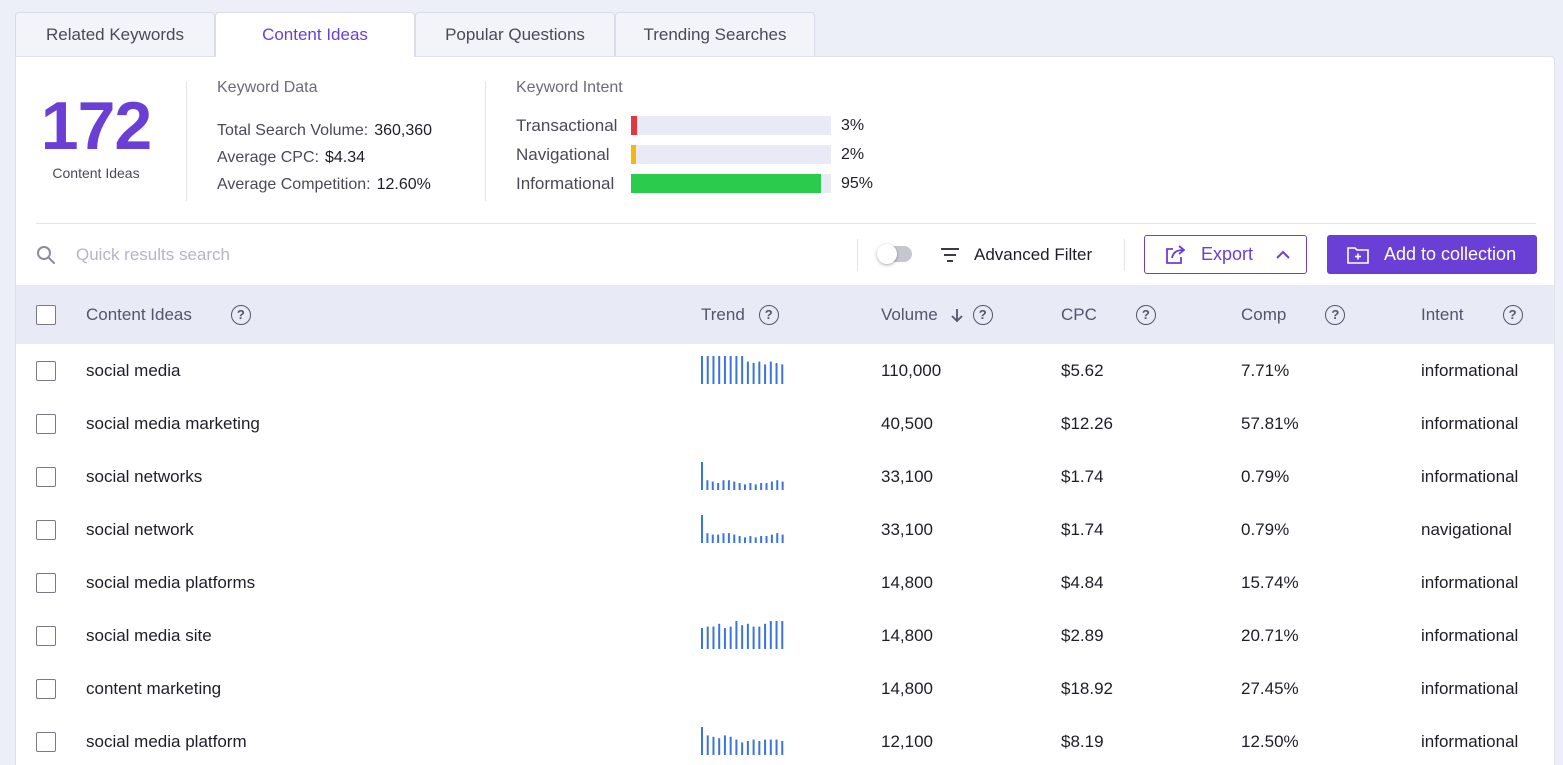 This screenshot has height=765, width=1563. What do you see at coordinates (515, 34) in the screenshot?
I see `tab-popular-questions: Popular Questions` at bounding box center [515, 34].